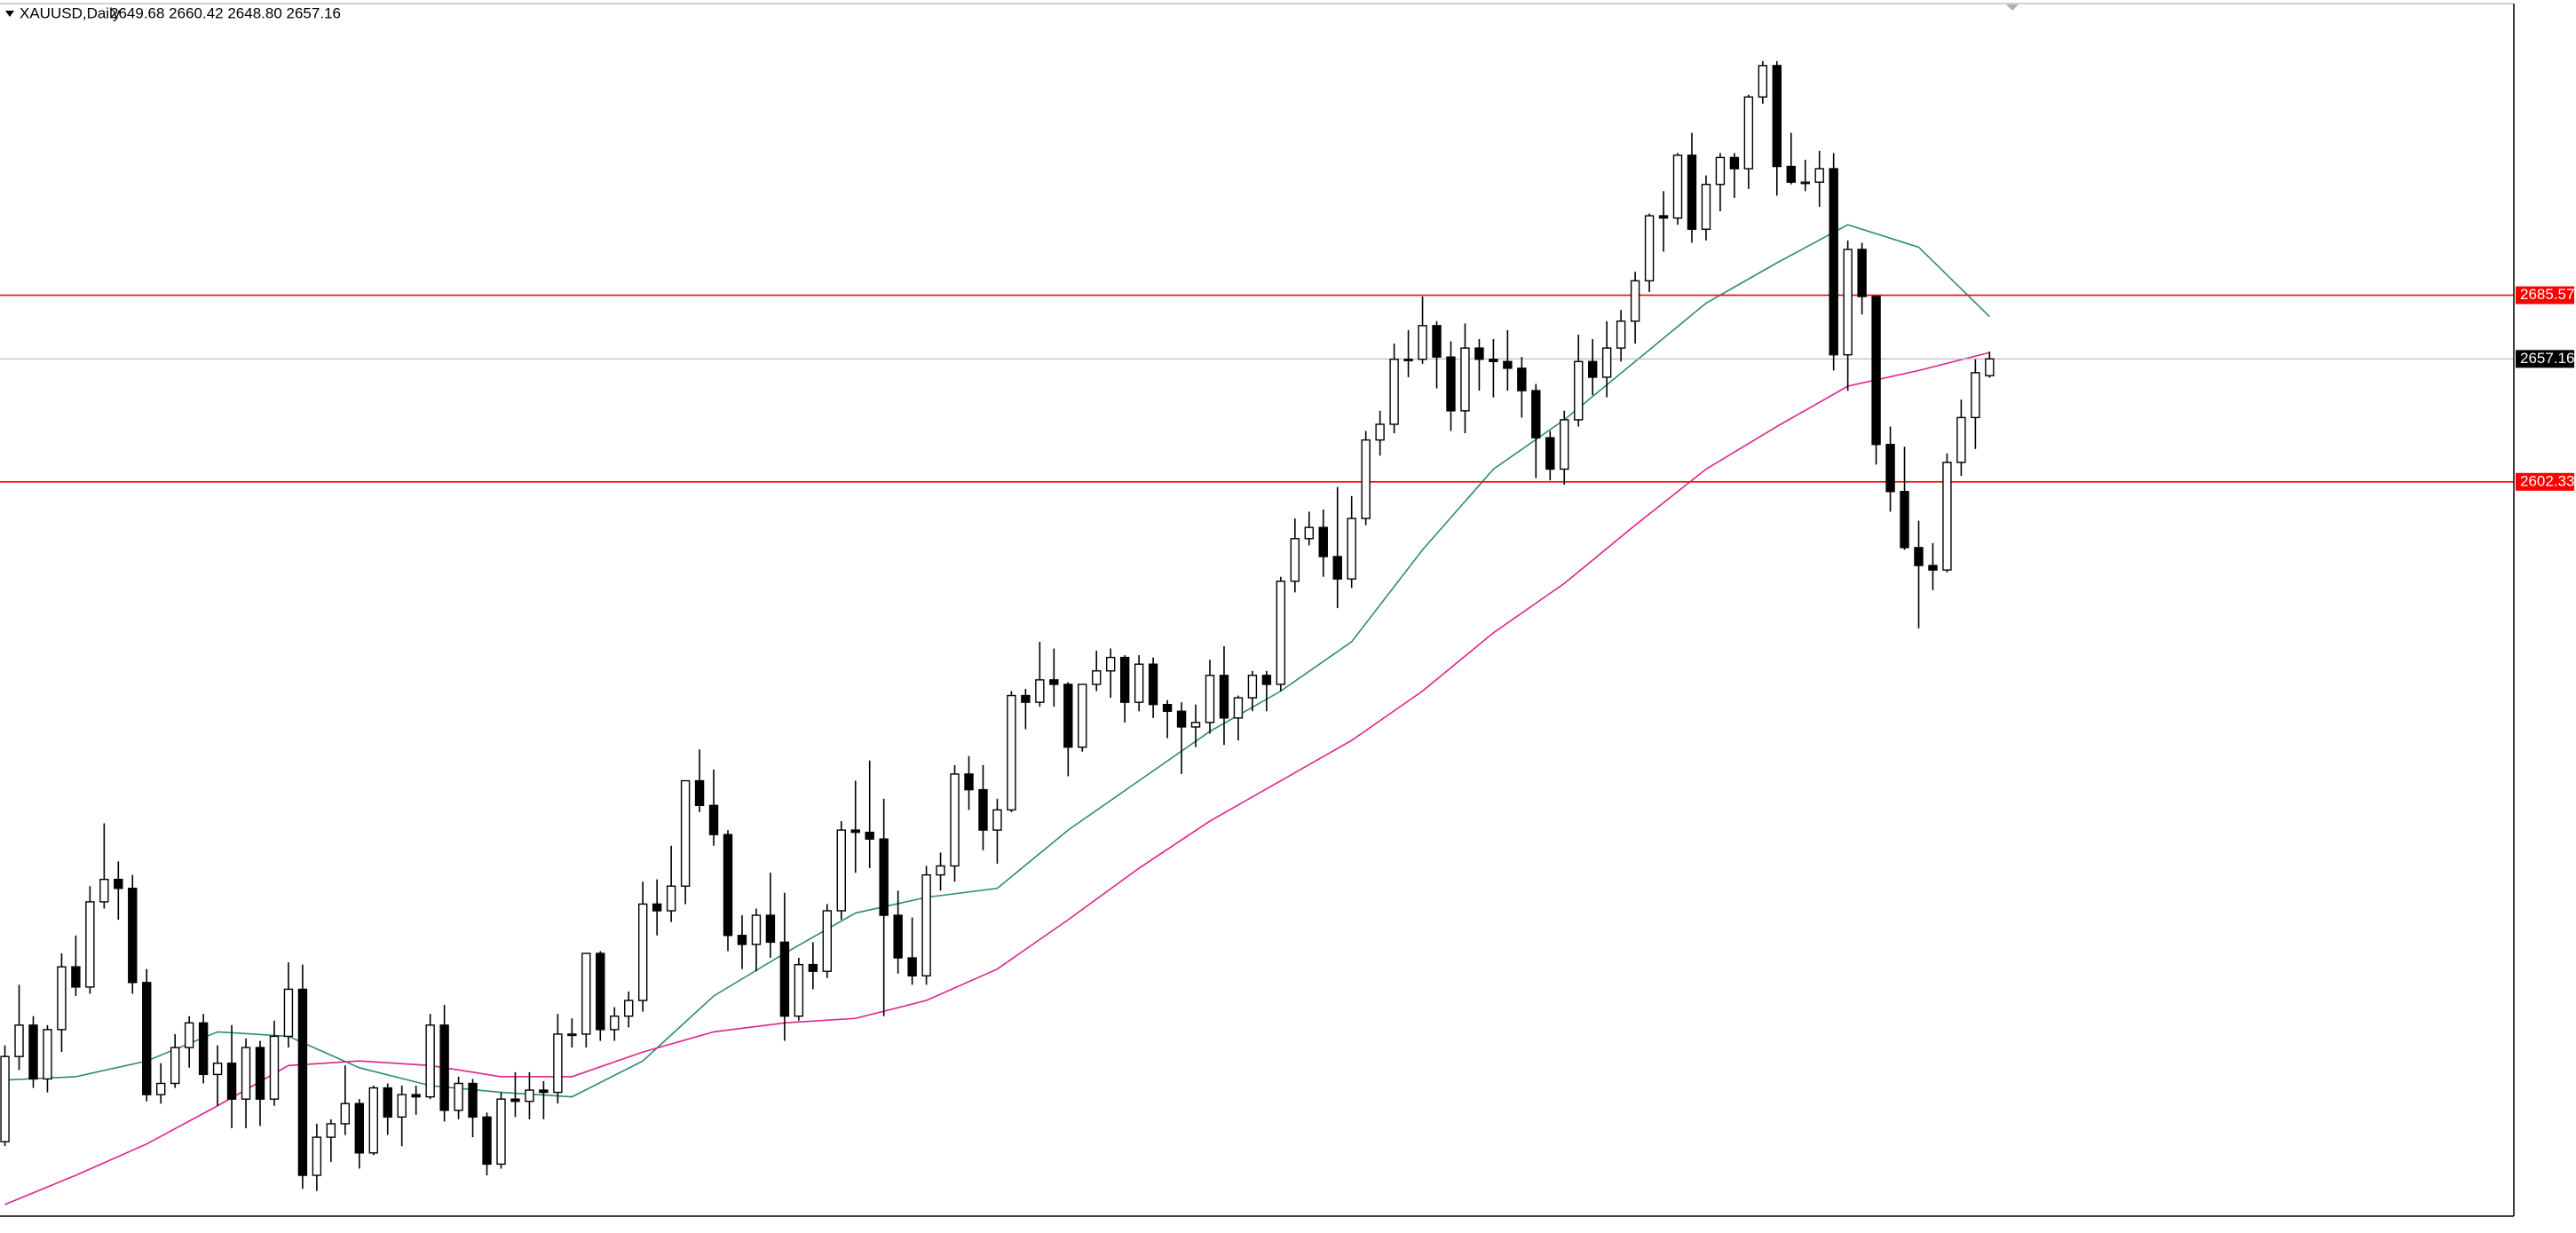 Image resolution: width=2576 pixels, height=1233 pixels. Describe the element at coordinates (2012, 8) in the screenshot. I see `chart-shift-marker` at that location.